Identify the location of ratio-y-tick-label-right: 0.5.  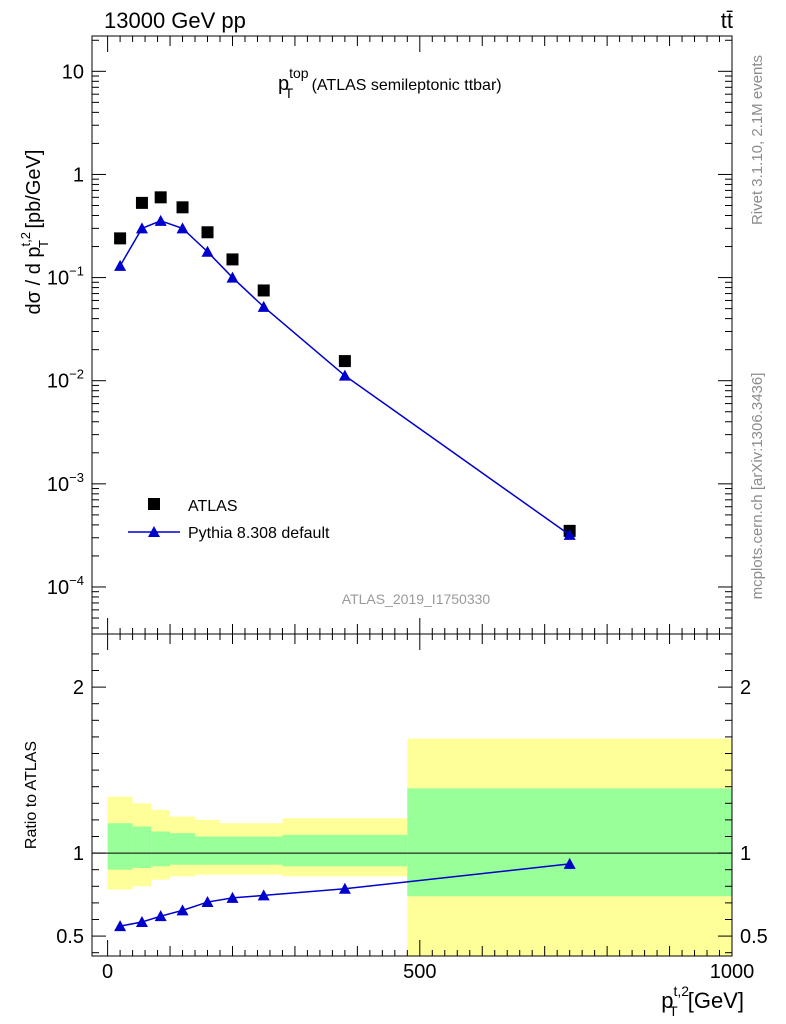
(754, 937).